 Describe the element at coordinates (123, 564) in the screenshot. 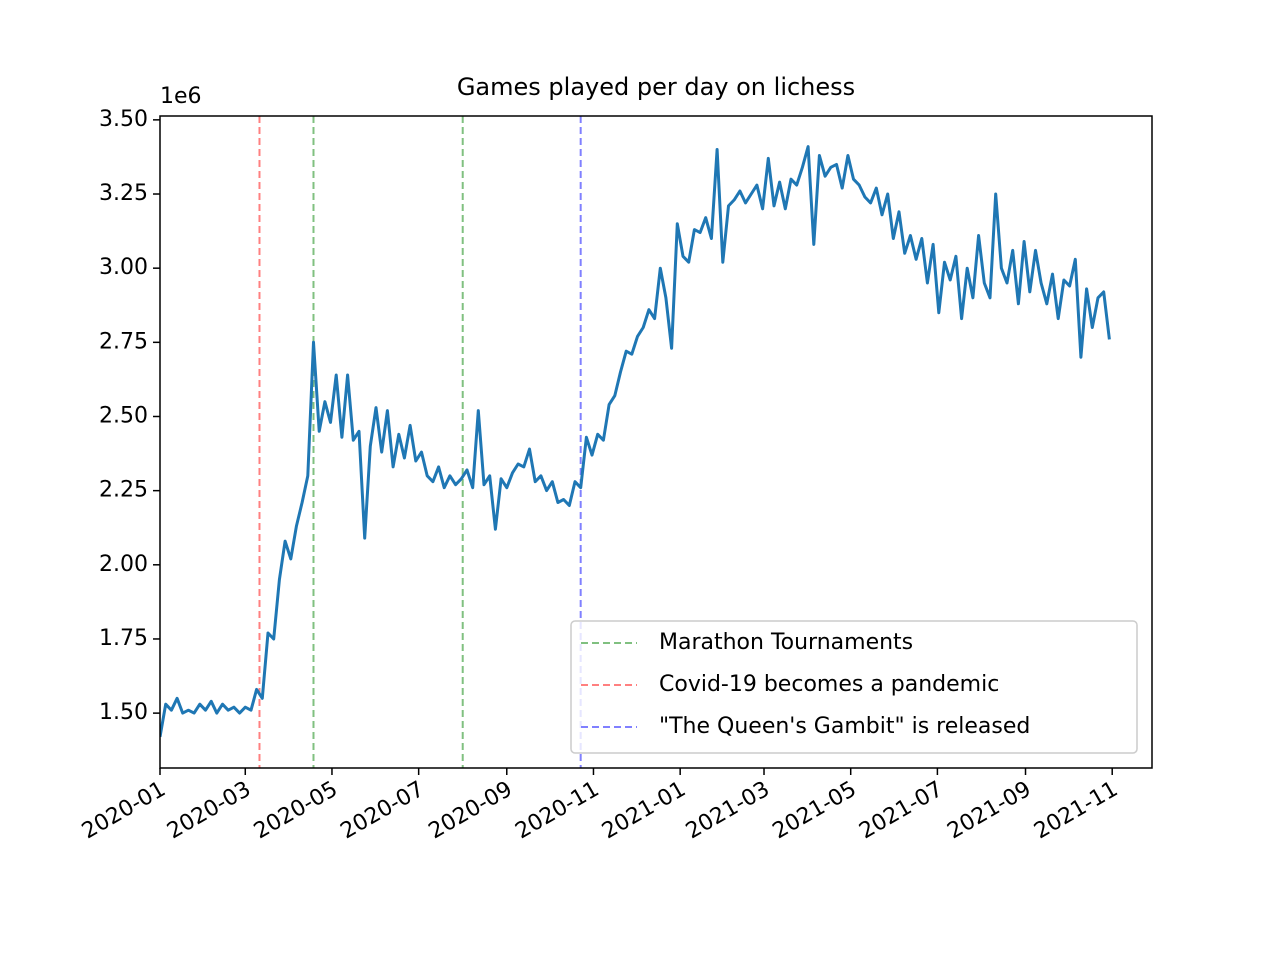

I see `y-tick-label: 2.00` at that location.